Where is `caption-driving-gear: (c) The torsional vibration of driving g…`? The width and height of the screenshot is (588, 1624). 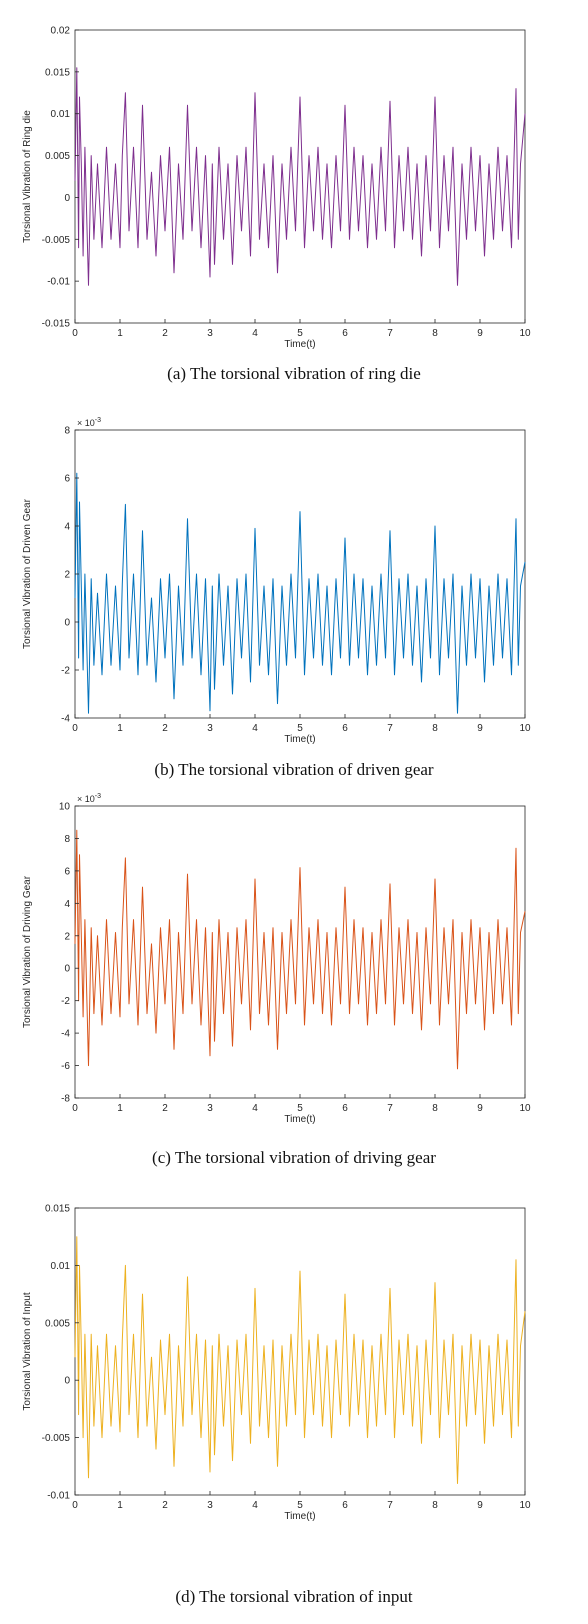
caption-driving-gear: (c) The torsional vibration of driving g… is located at coordinates (294, 1157).